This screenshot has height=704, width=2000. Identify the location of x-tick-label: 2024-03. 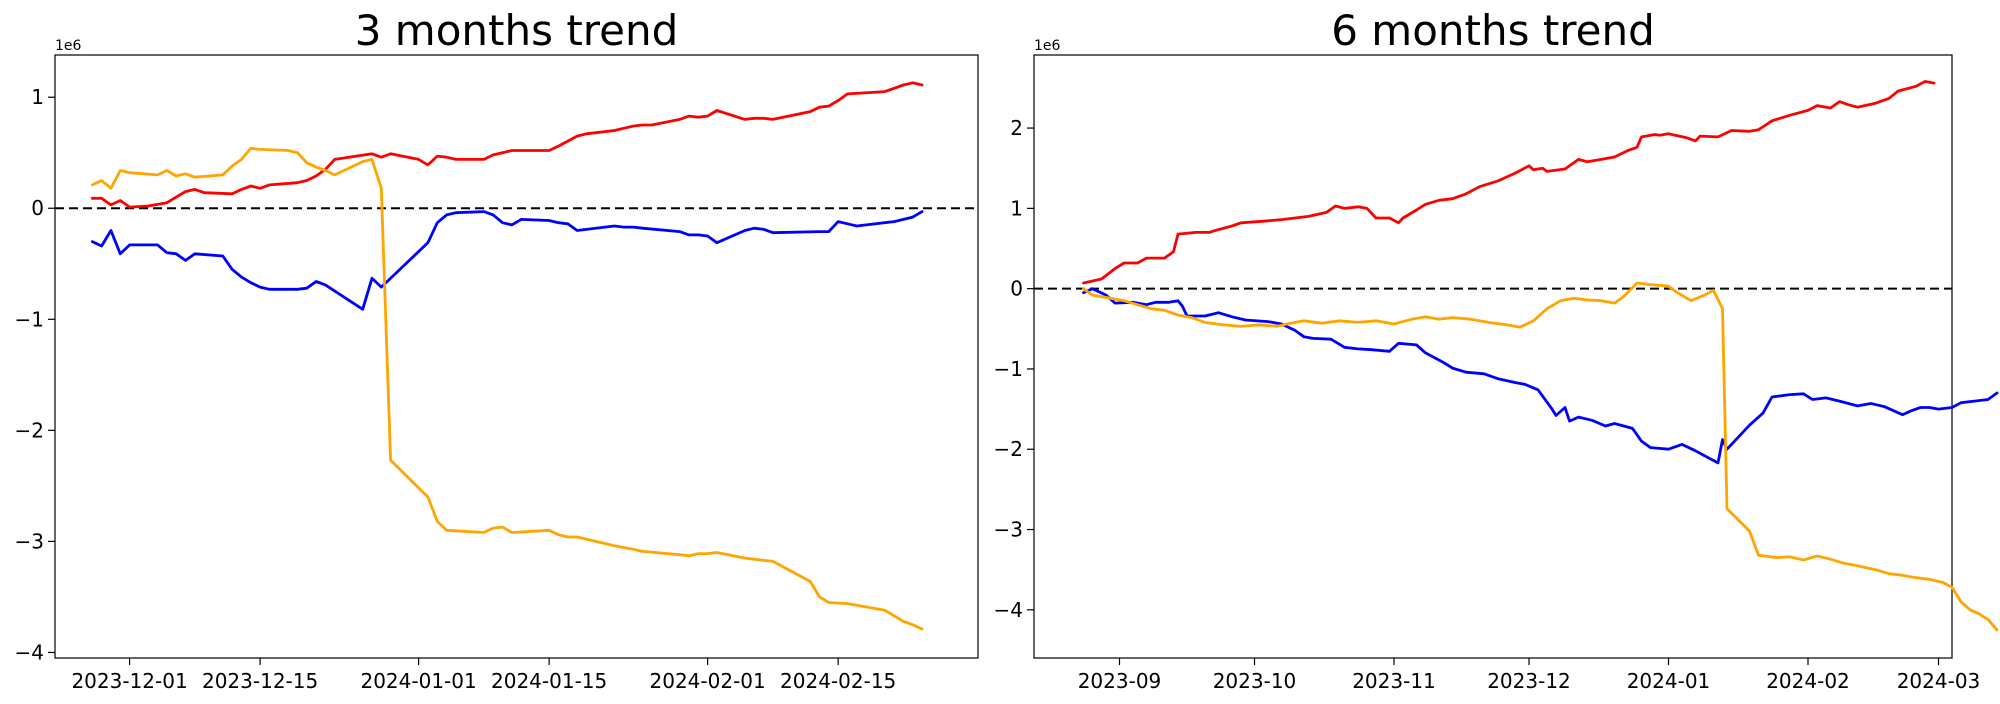
(1939, 681).